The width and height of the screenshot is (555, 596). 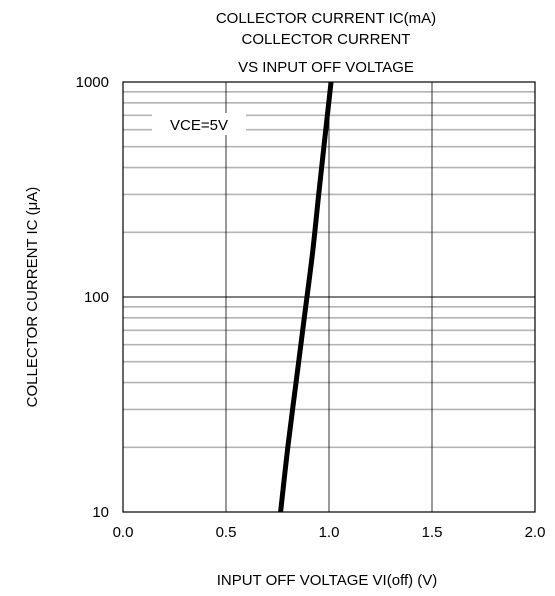 What do you see at coordinates (123, 532) in the screenshot?
I see `x-tick-label: 0.0` at bounding box center [123, 532].